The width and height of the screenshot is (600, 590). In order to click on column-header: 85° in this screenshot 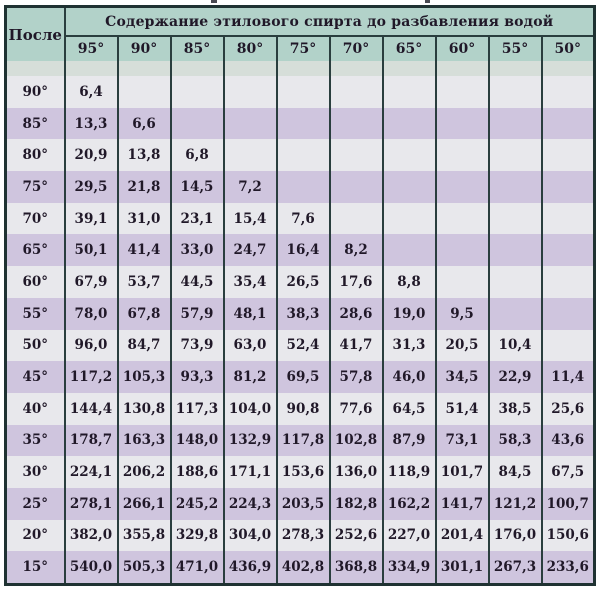, I will do `click(197, 48)`.